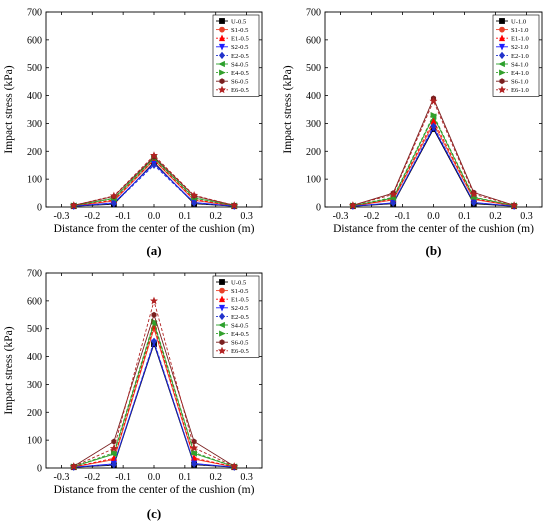 Image resolution: width=550 pixels, height=527 pixels. Describe the element at coordinates (215, 216) in the screenshot. I see `x-tick-label: 0.2` at that location.